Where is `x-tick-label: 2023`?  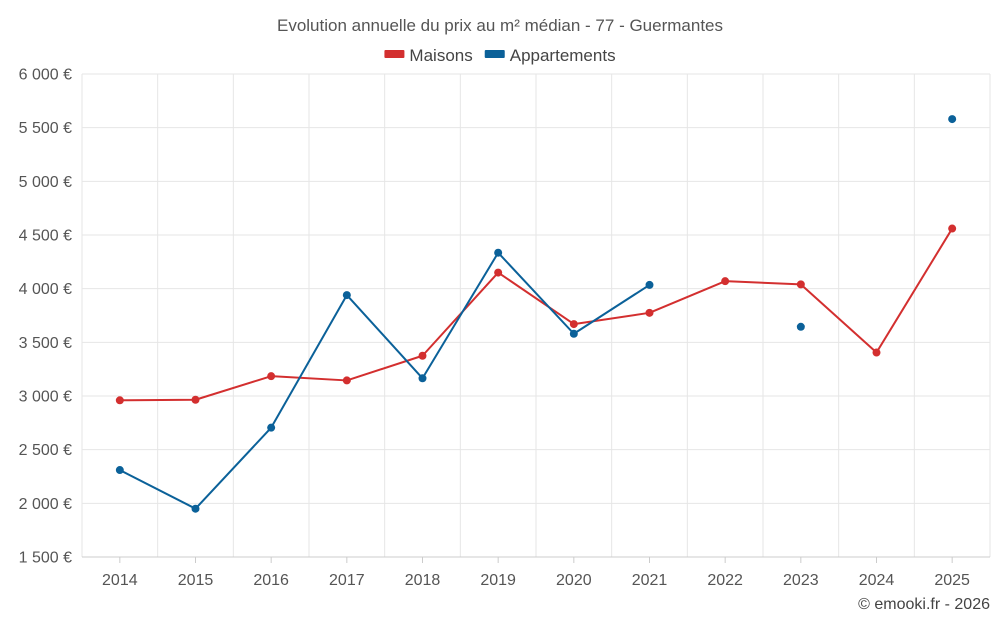
x-tick-label: 2023 is located at coordinates (801, 580).